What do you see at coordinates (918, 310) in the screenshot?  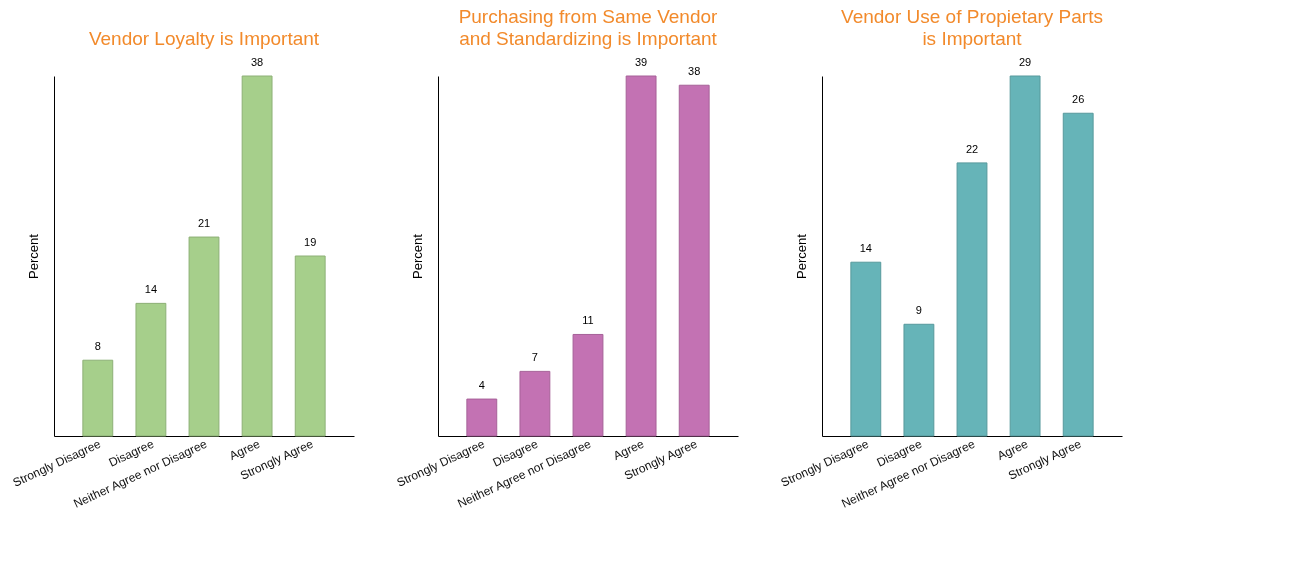 I see `data-label: 9` at bounding box center [918, 310].